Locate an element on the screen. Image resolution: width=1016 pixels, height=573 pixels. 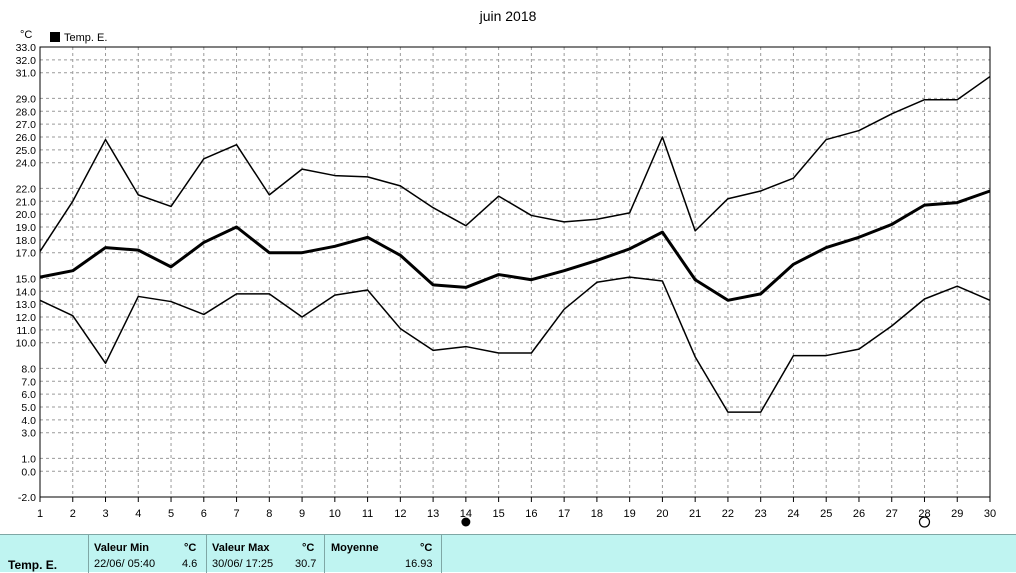
x-tick-label: 13 is located at coordinates (433, 514).